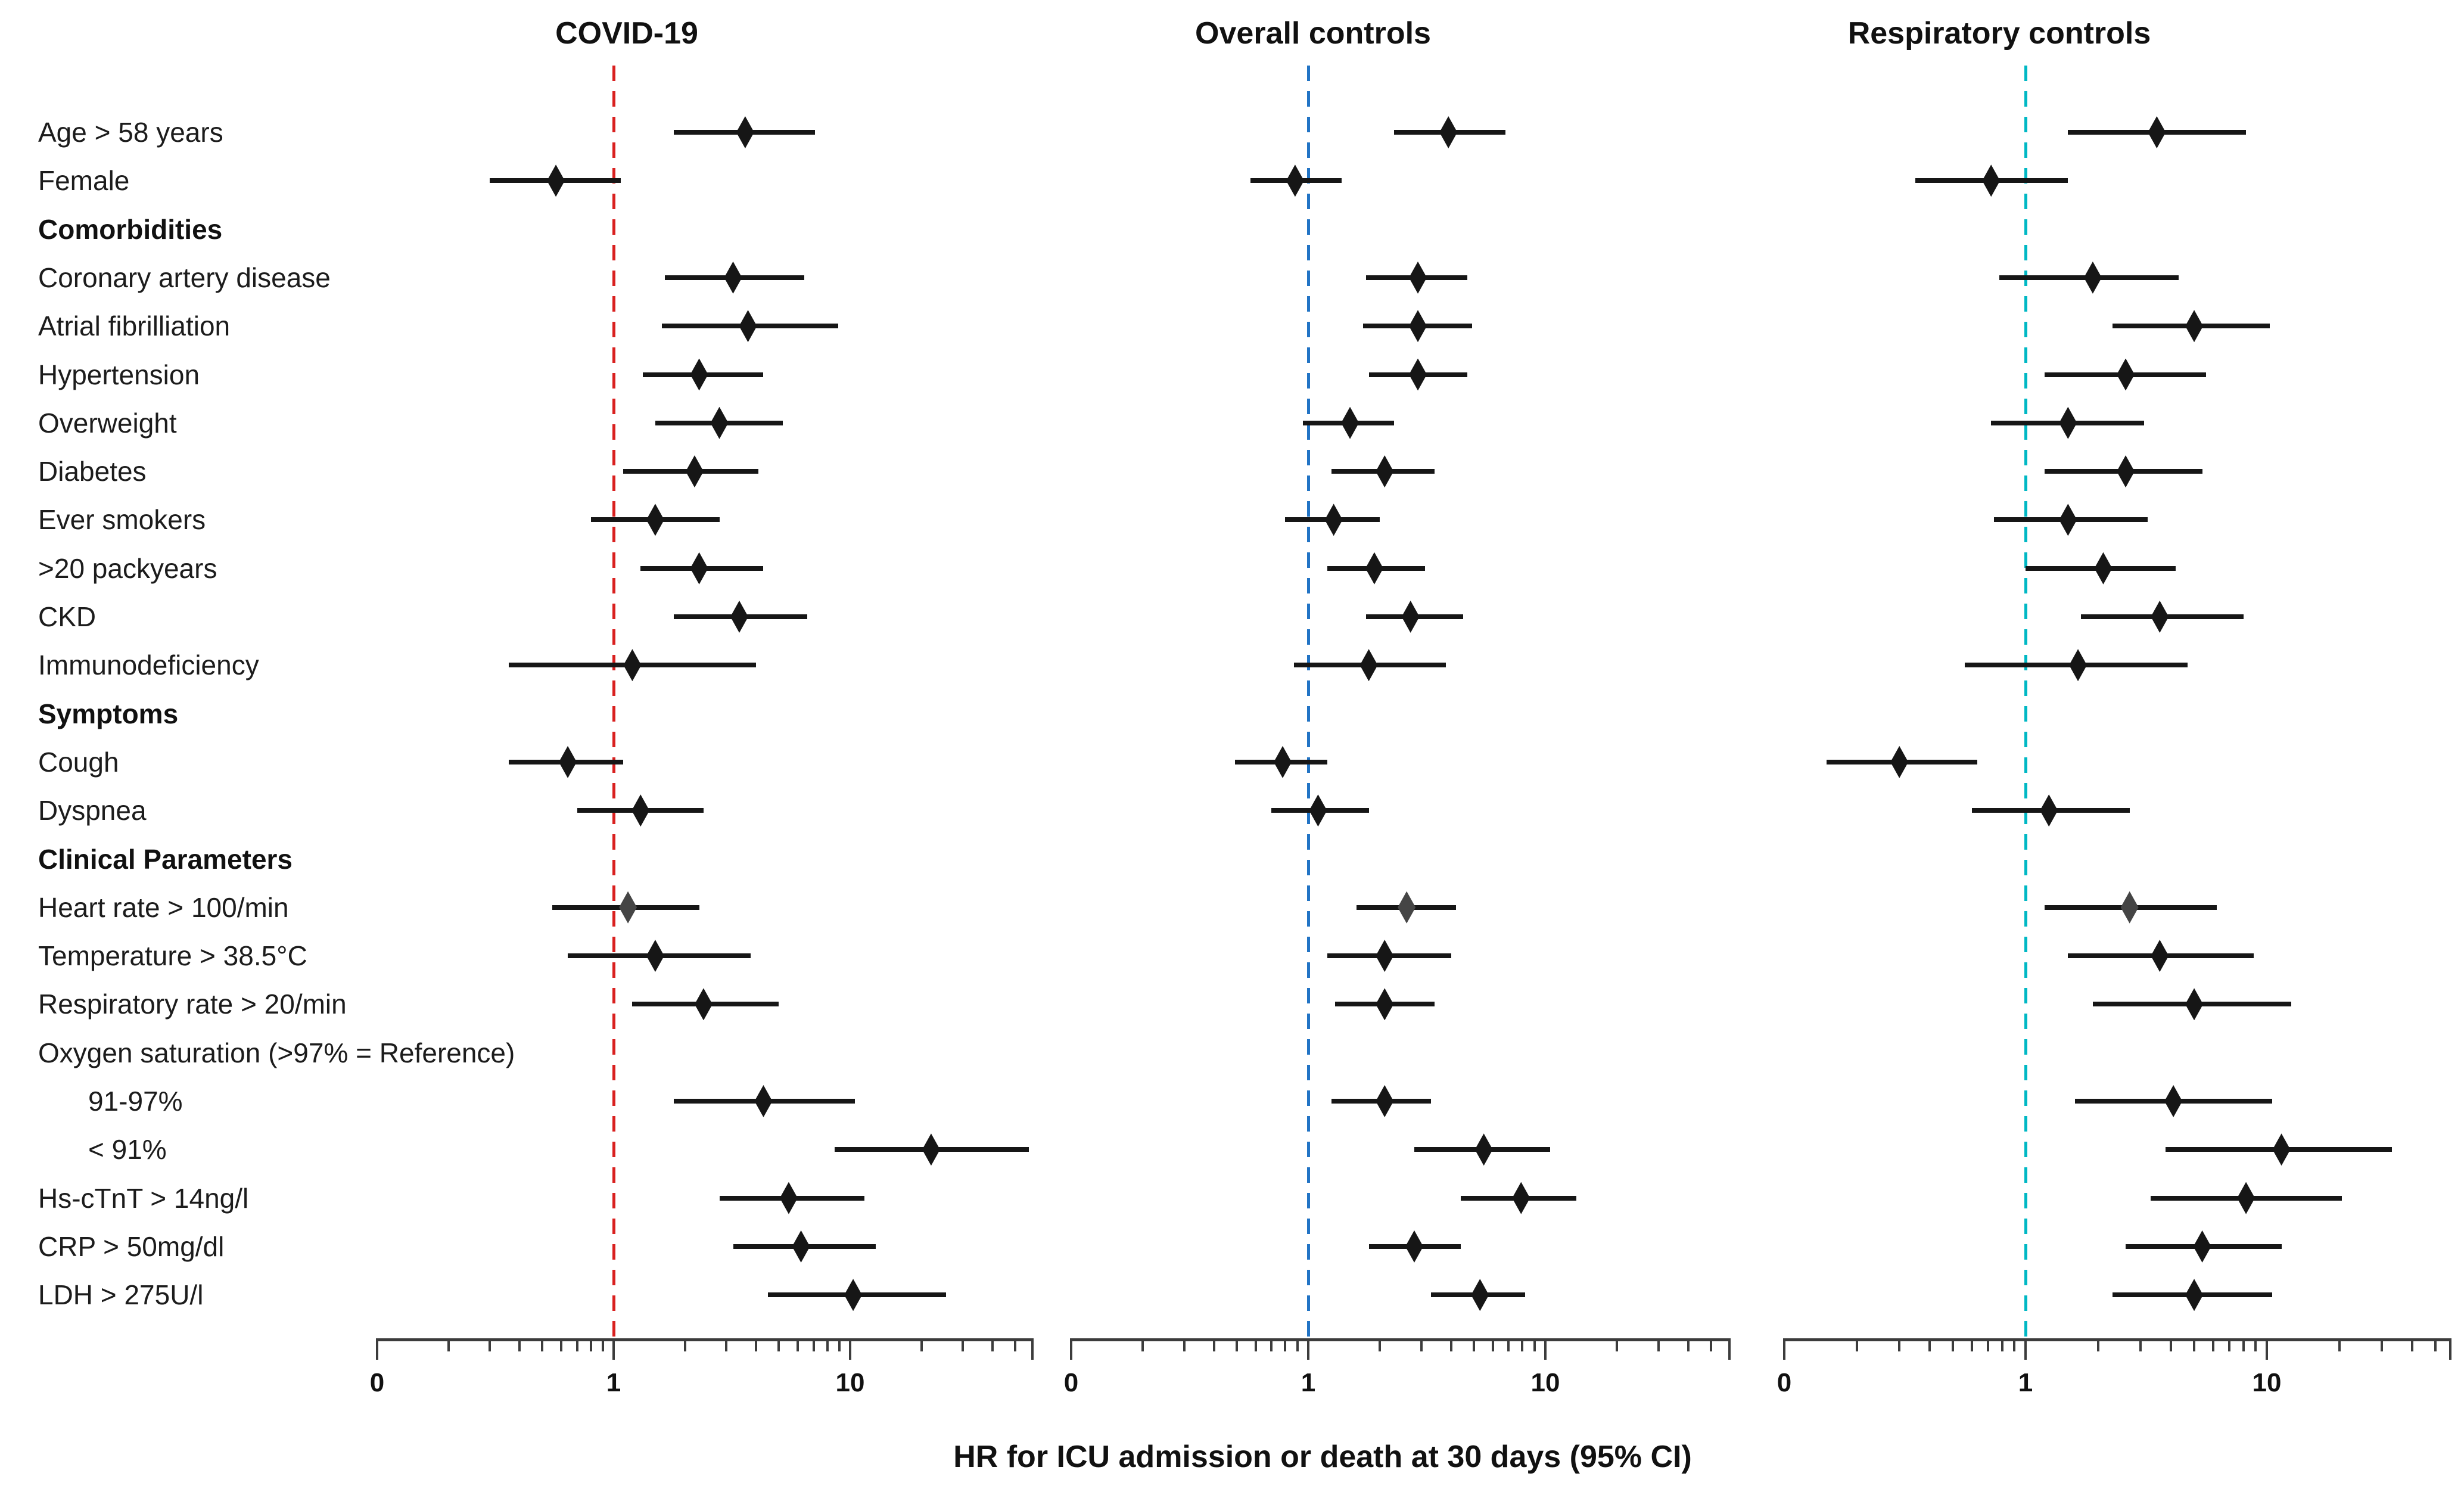 This screenshot has width=2464, height=1498. Describe the element at coordinates (626, 33) in the screenshot. I see `panel-title-covid: COVID-19` at that location.